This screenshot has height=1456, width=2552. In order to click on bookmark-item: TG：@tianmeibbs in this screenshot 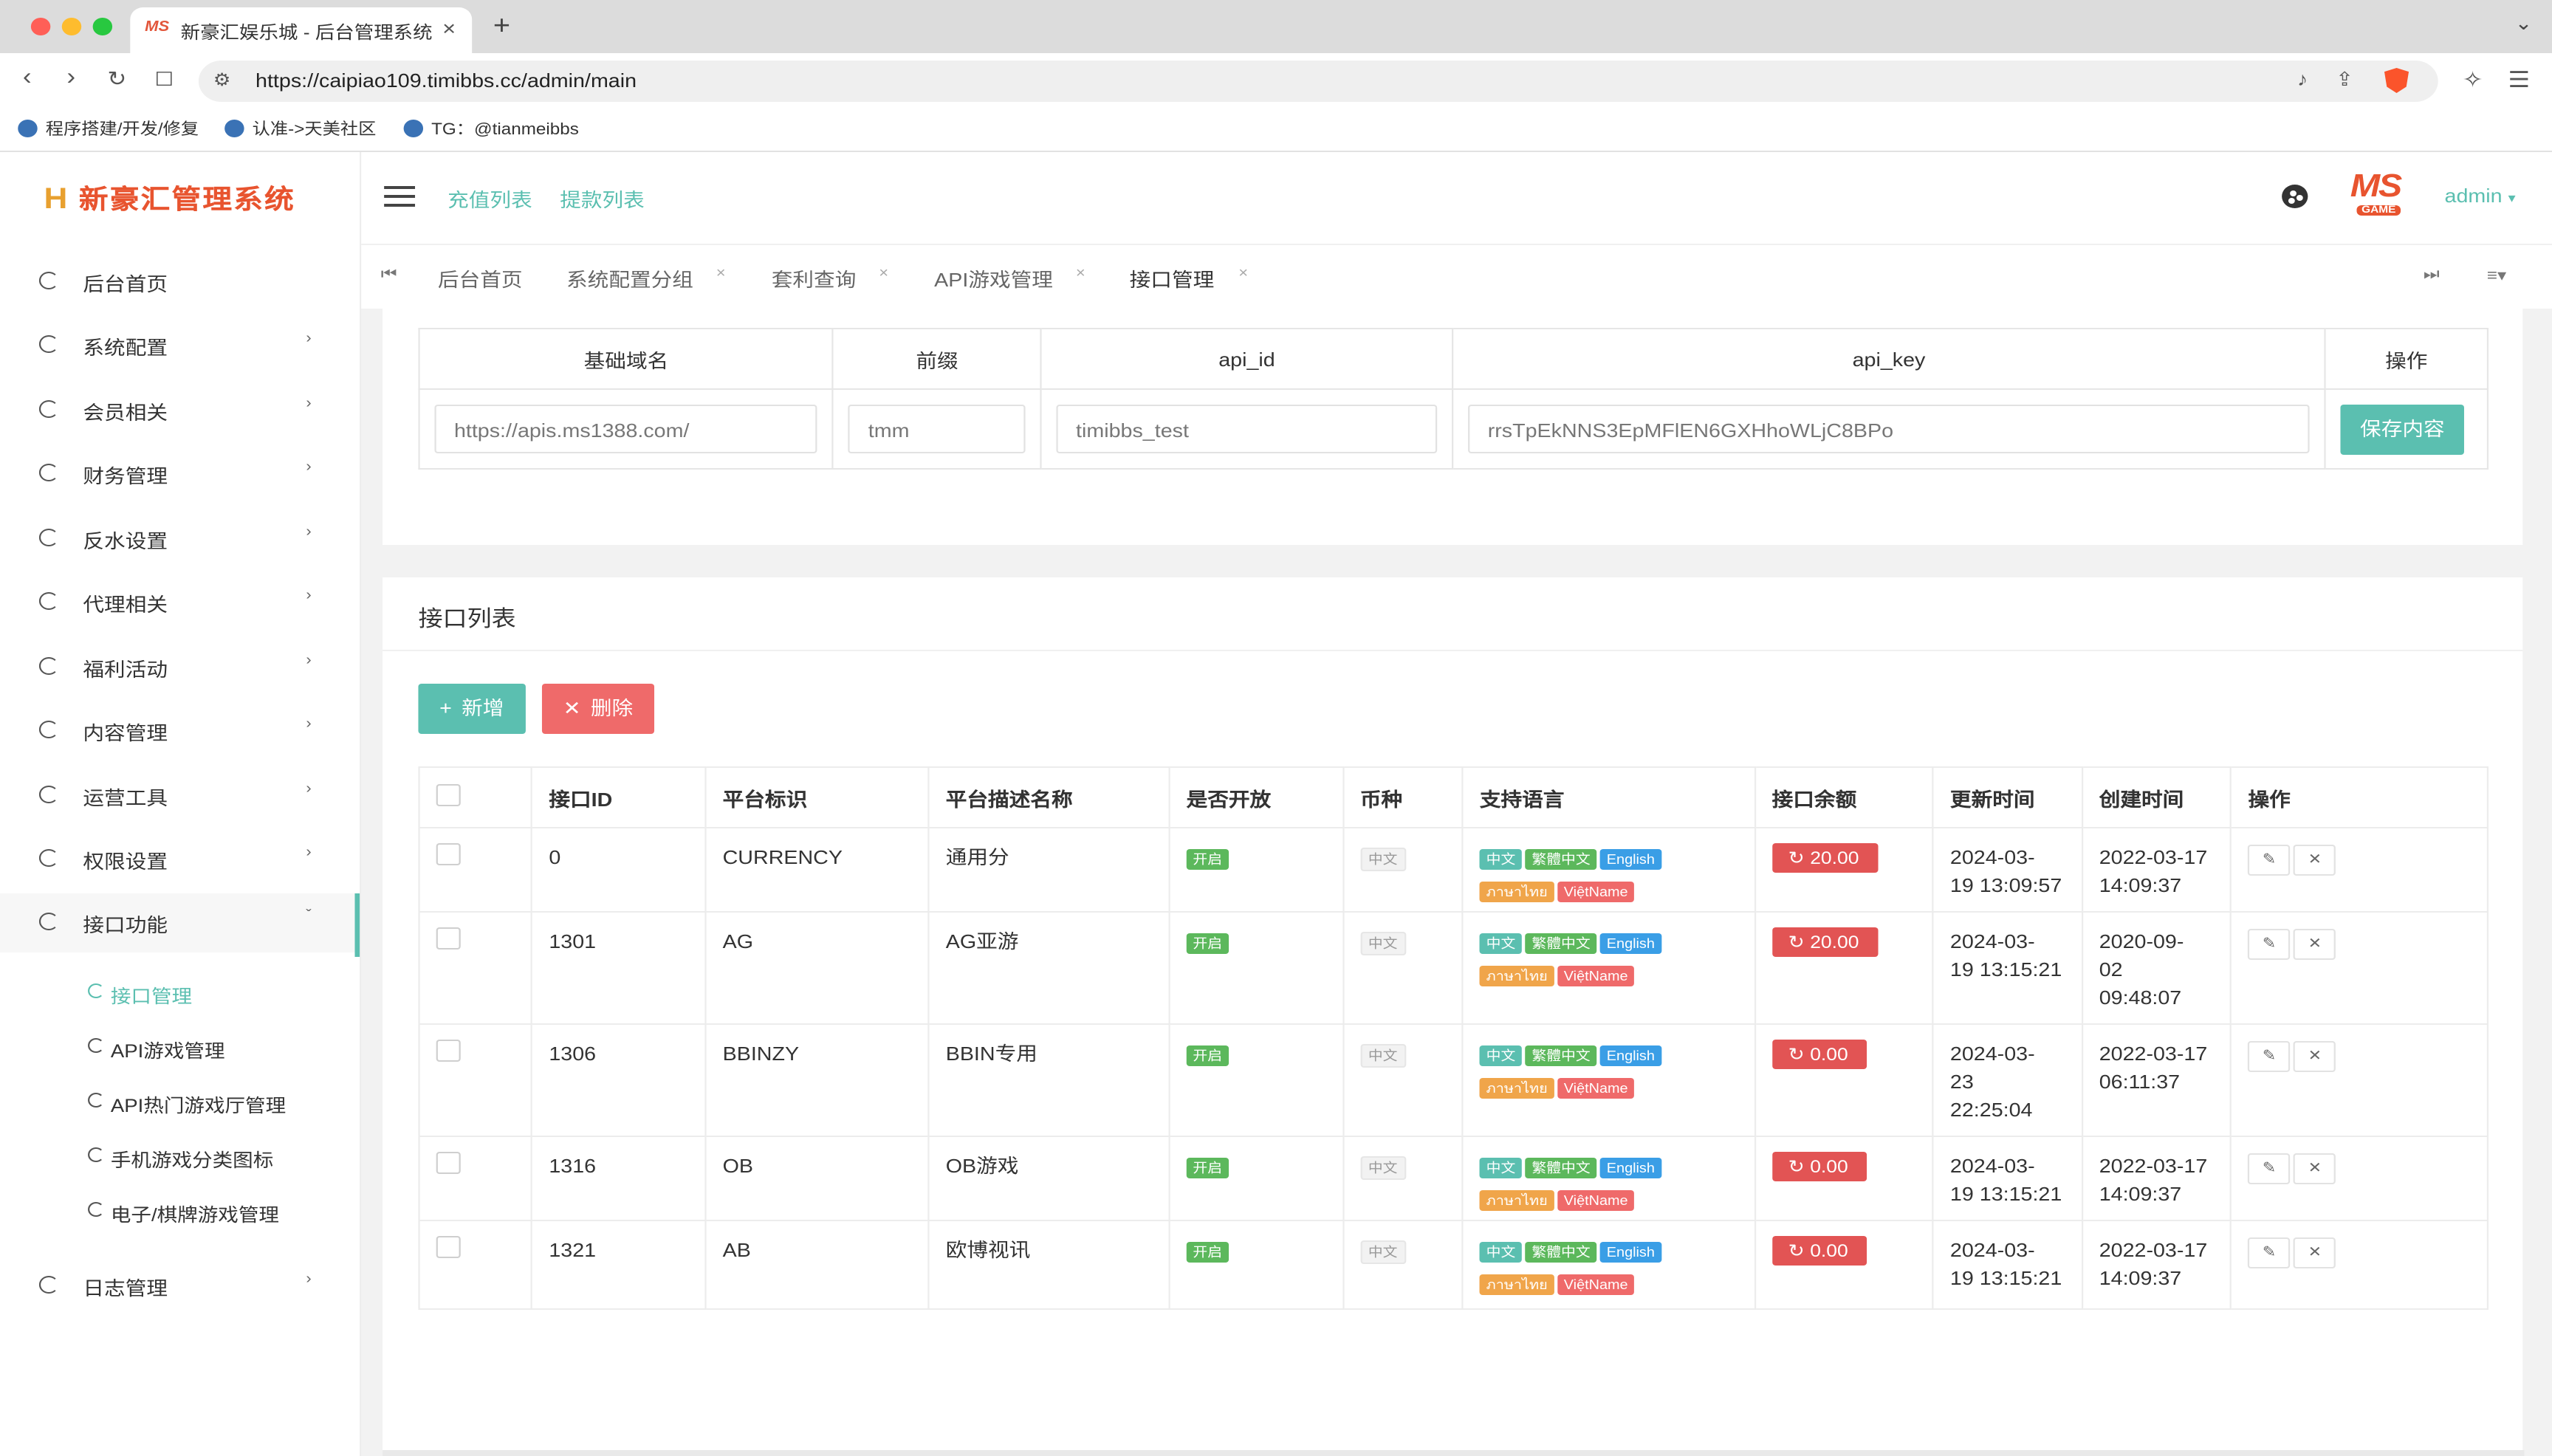, I will do `click(491, 129)`.